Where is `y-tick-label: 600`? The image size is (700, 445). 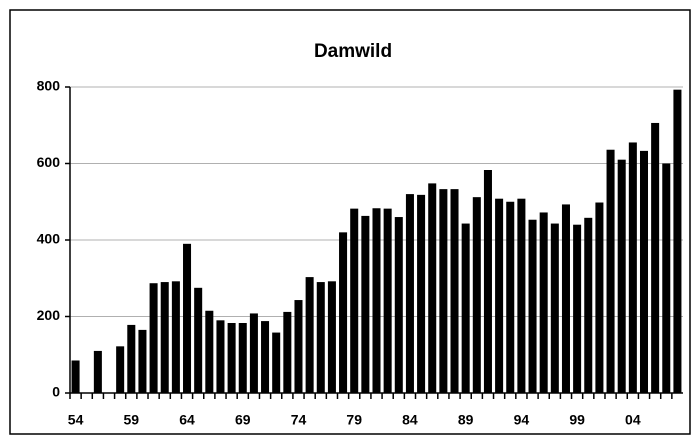 y-tick-label: 600 is located at coordinates (49, 162).